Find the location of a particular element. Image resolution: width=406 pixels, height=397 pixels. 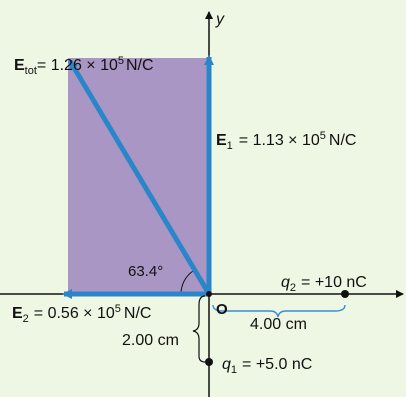

distance-bracket-y is located at coordinates (199, 329).